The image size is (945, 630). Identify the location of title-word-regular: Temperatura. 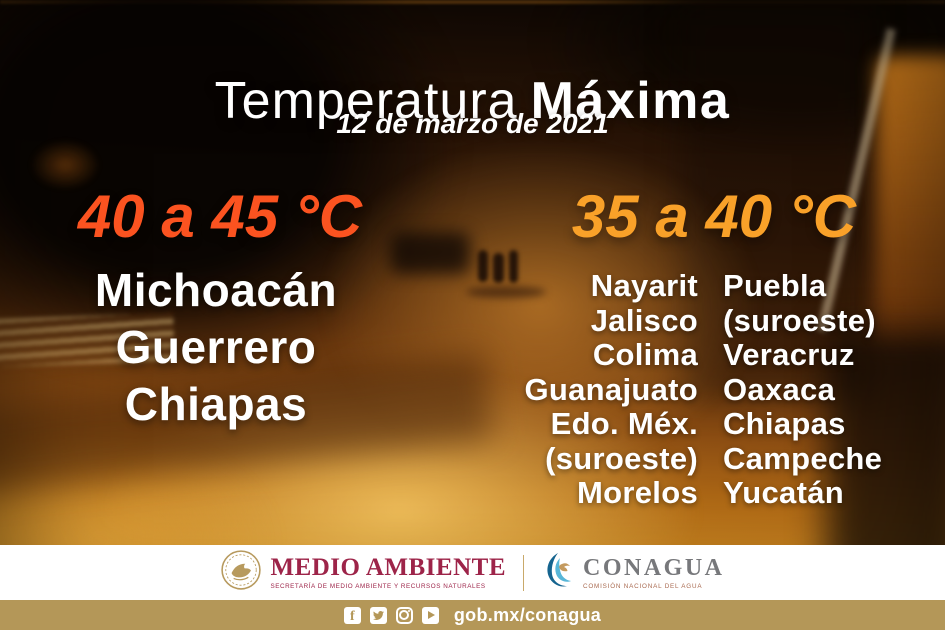
(366, 100).